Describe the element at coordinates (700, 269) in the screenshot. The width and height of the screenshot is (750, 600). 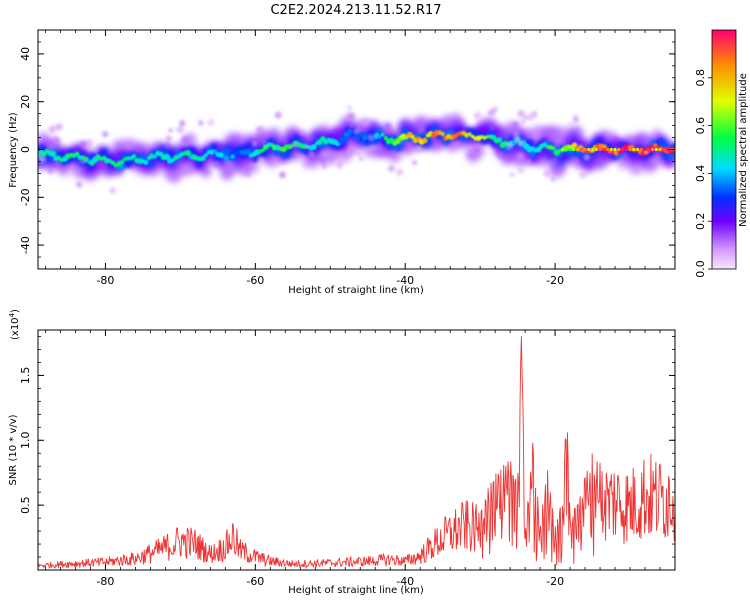
I see `colorbar-tick-label: 0.0` at that location.